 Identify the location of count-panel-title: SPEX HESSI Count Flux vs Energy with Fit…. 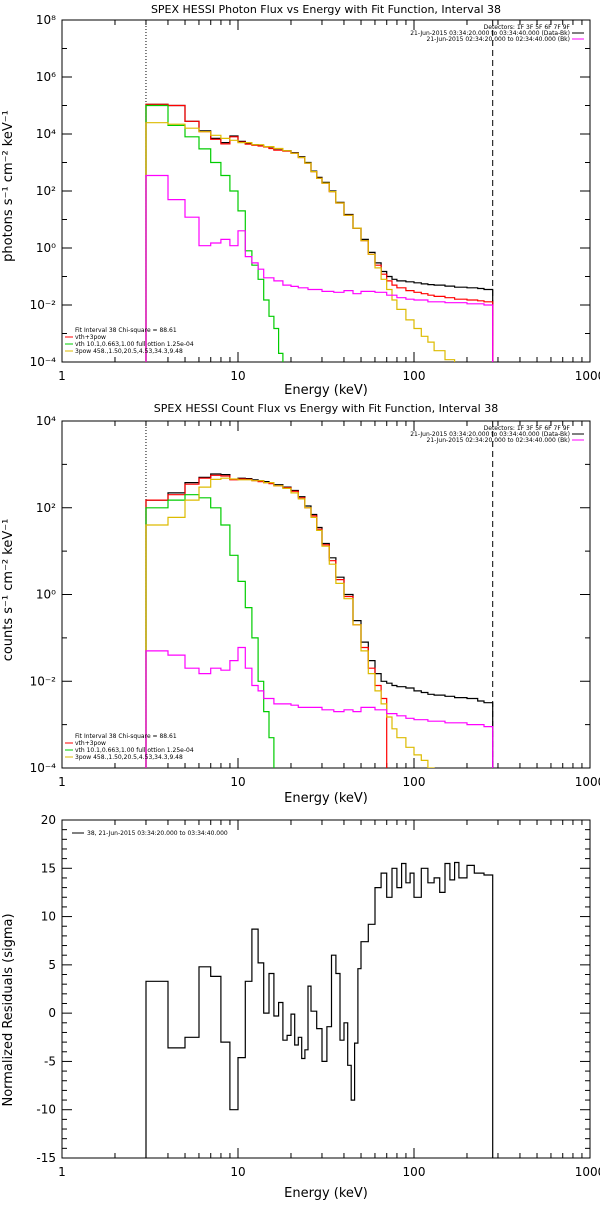
(326, 408).